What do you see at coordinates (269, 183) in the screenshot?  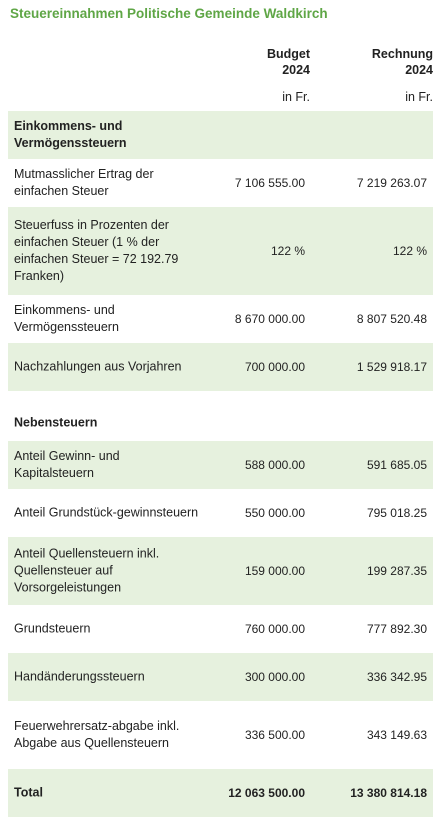 I see `budget-value: 7 106 555.00` at bounding box center [269, 183].